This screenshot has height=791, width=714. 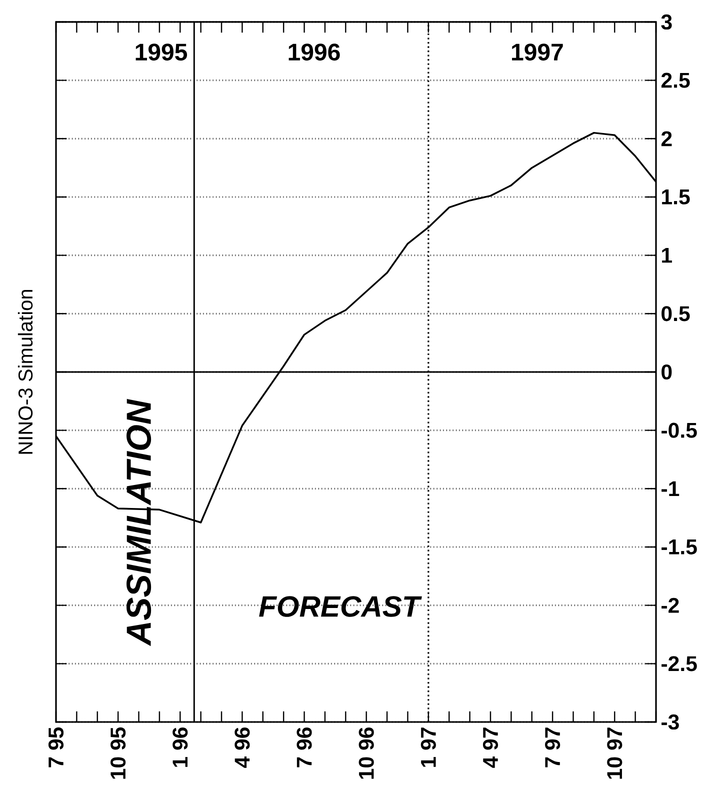 What do you see at coordinates (537, 52) in the screenshot?
I see `annotation: 1997` at bounding box center [537, 52].